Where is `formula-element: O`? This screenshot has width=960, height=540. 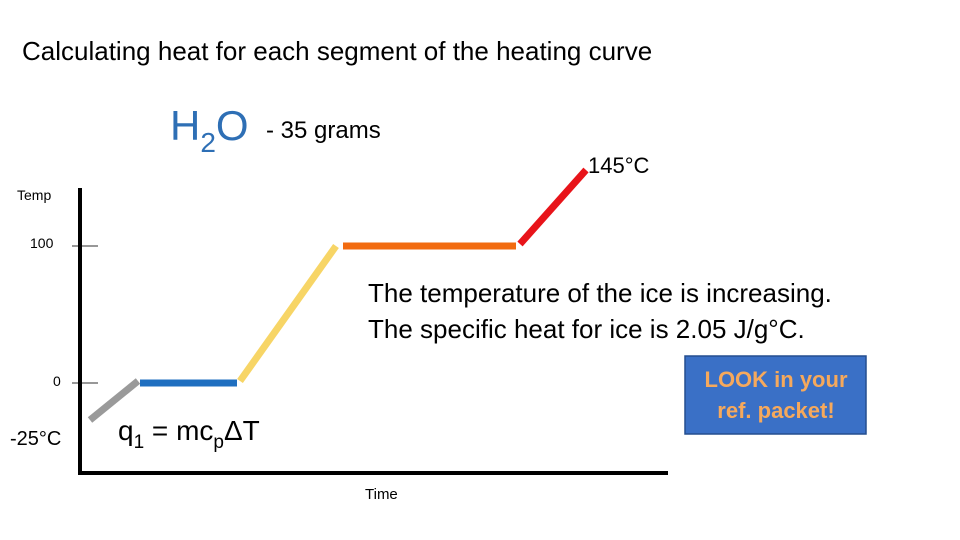
formula-element: O is located at coordinates (232, 125).